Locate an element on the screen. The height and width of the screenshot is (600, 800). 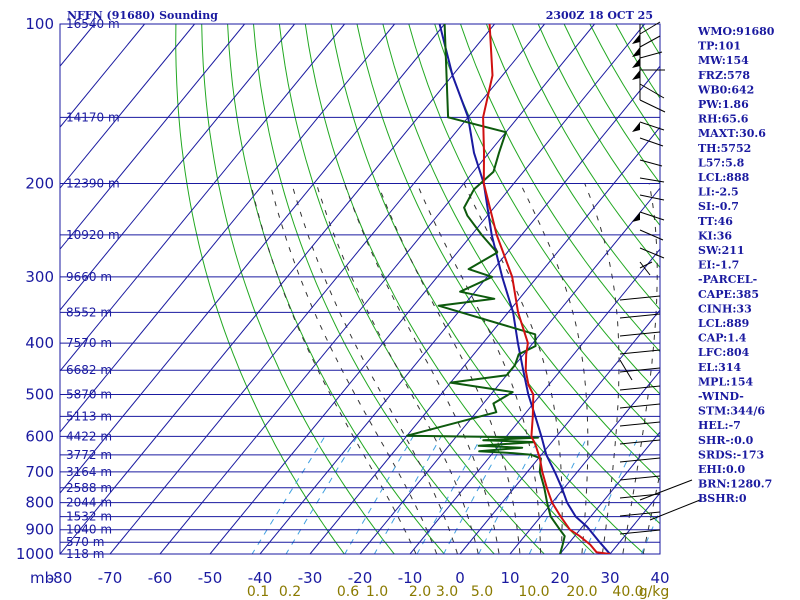
chart-datetime: 2300Z 18 OCT 25 is located at coordinates (599, 15).